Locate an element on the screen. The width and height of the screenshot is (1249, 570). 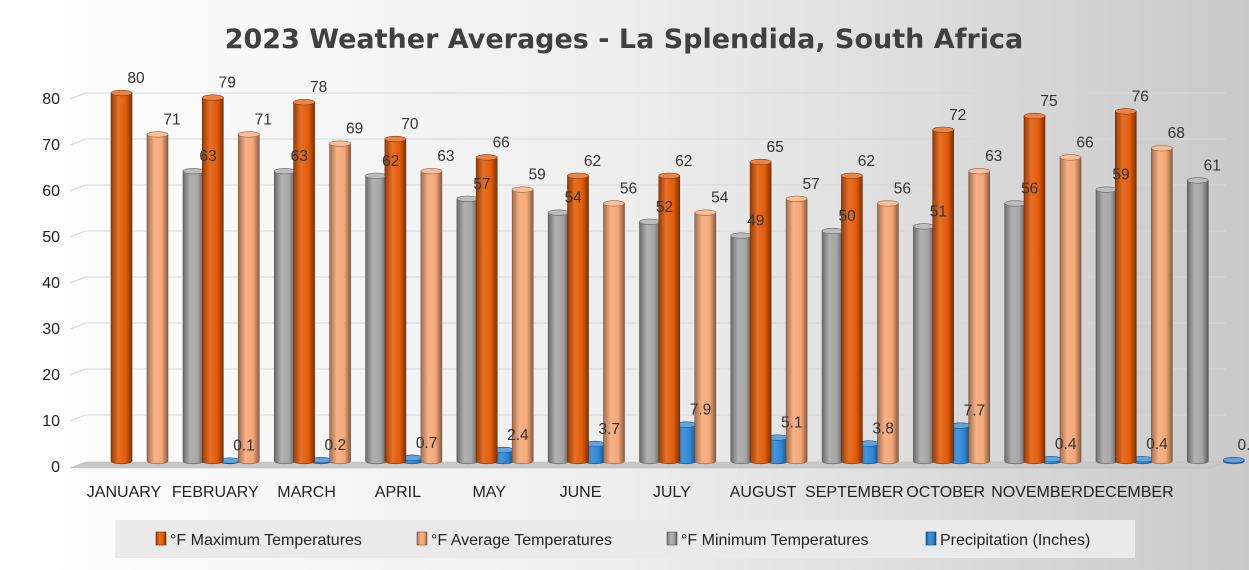
legend-box is located at coordinates (625, 539).